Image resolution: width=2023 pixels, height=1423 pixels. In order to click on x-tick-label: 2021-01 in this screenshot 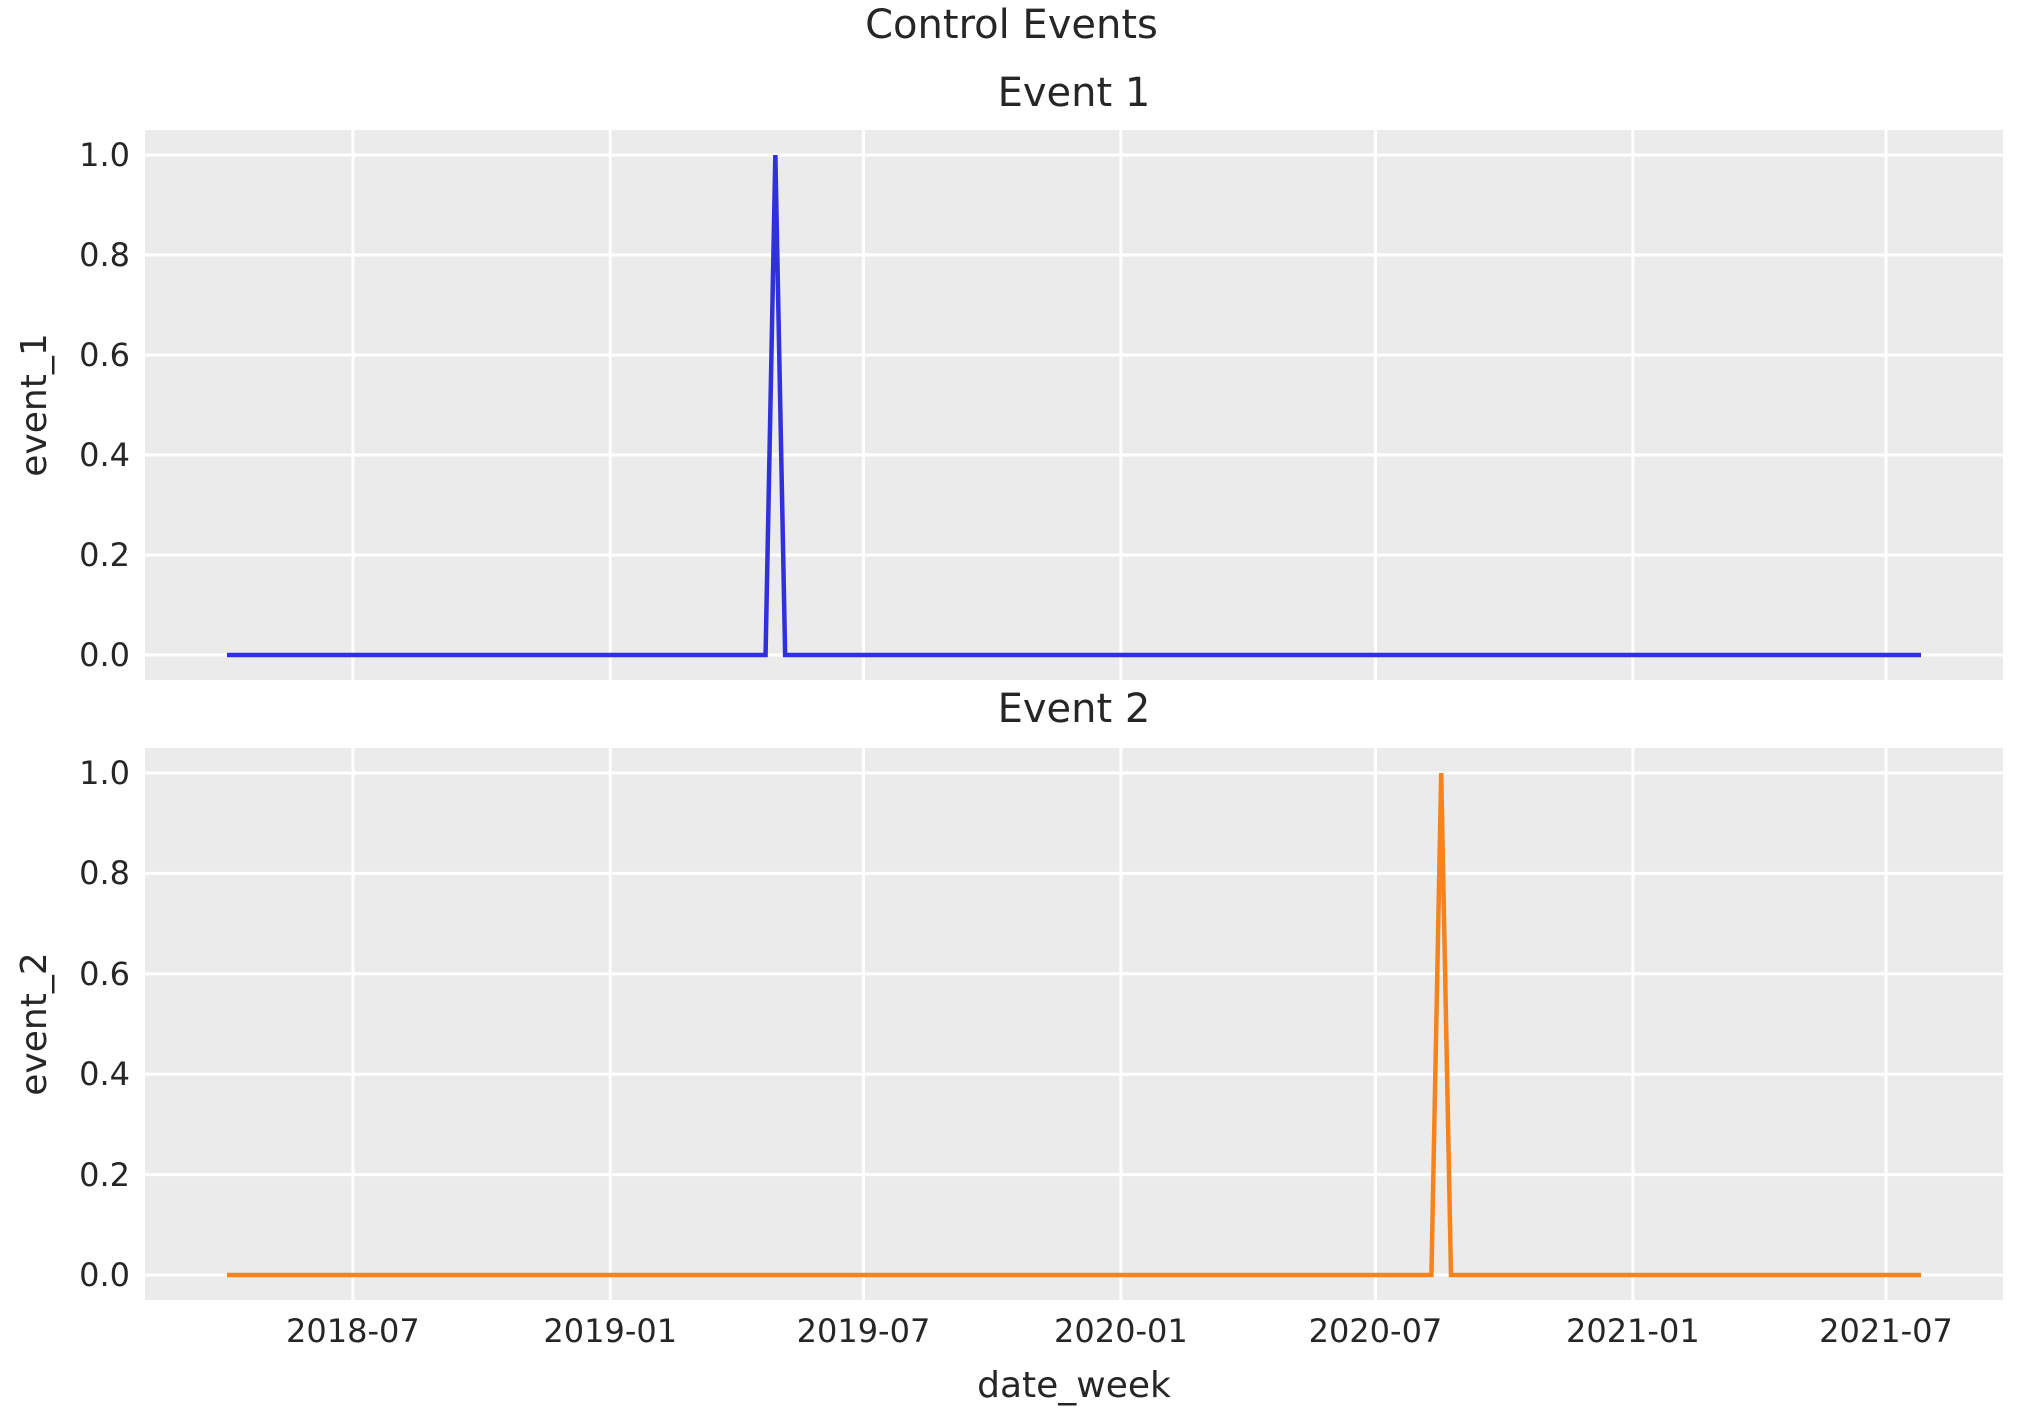, I will do `click(1632, 1331)`.